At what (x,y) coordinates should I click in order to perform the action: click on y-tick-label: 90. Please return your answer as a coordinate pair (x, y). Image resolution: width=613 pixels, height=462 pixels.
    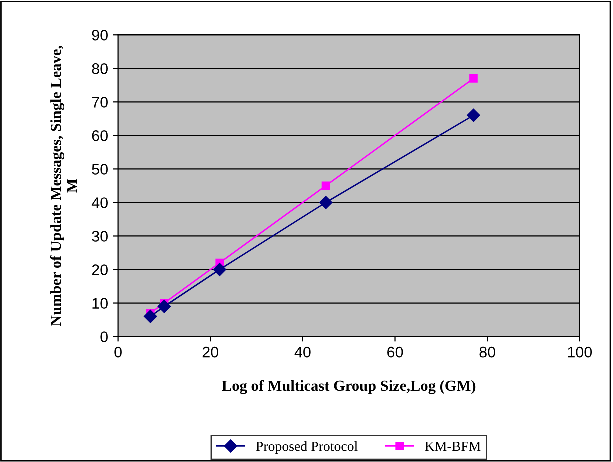
    Looking at the image, I should click on (100, 35).